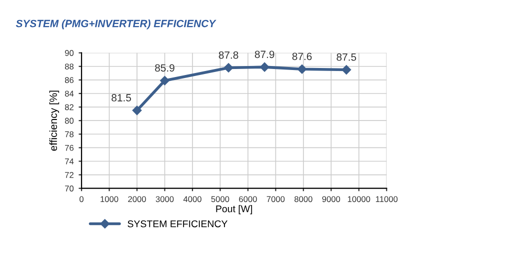 The image size is (526, 271). I want to click on x-tick-label: 0, so click(82, 199).